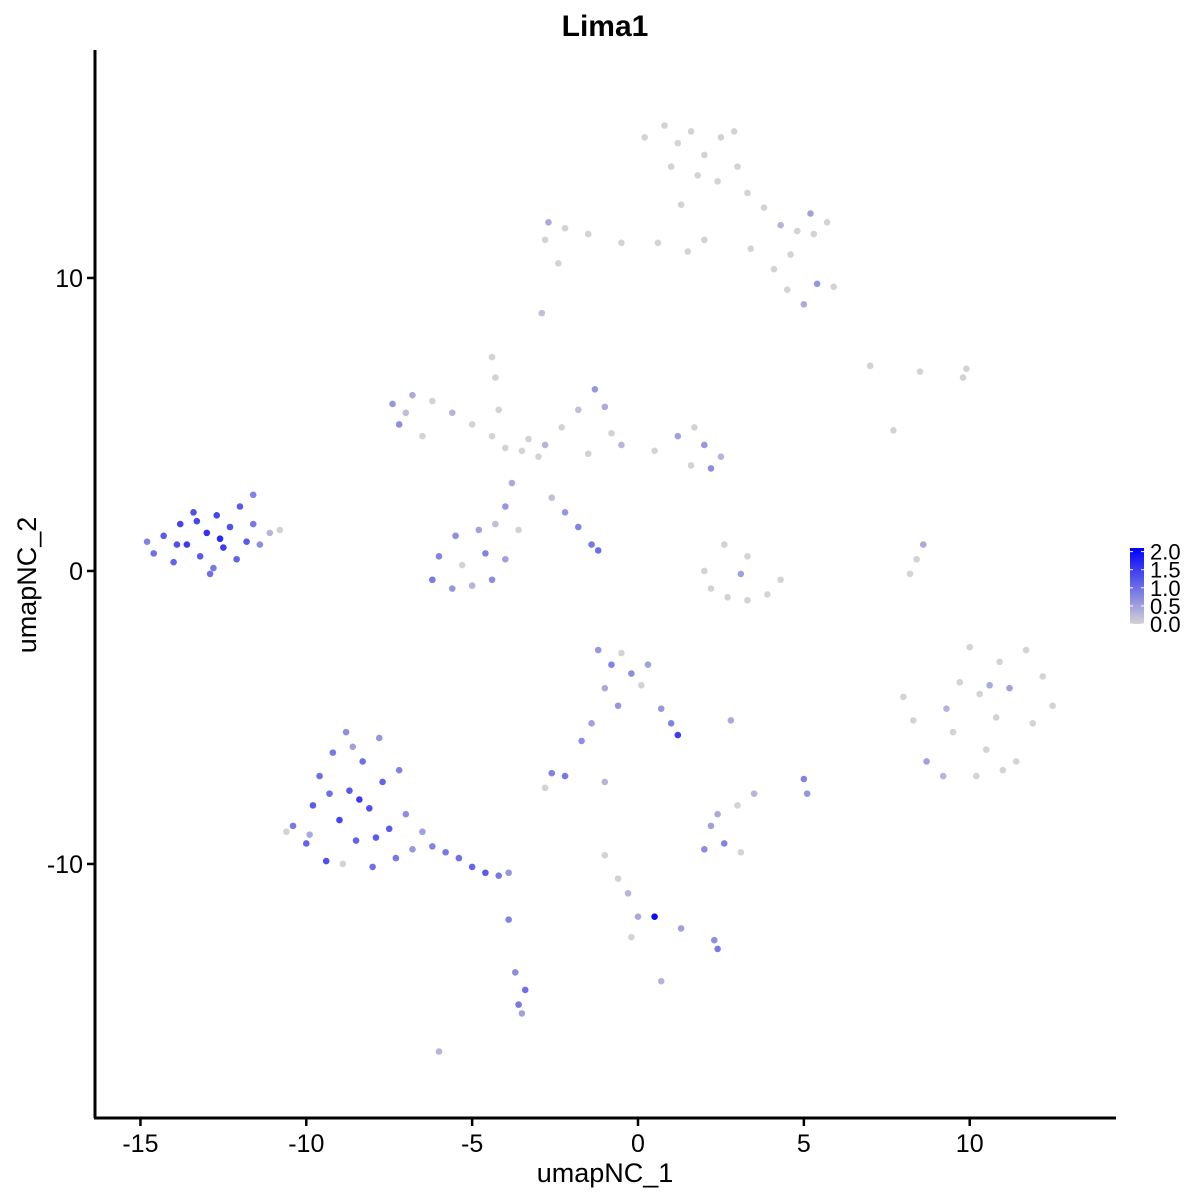  I want to click on y-tick-label: -10, so click(65, 865).